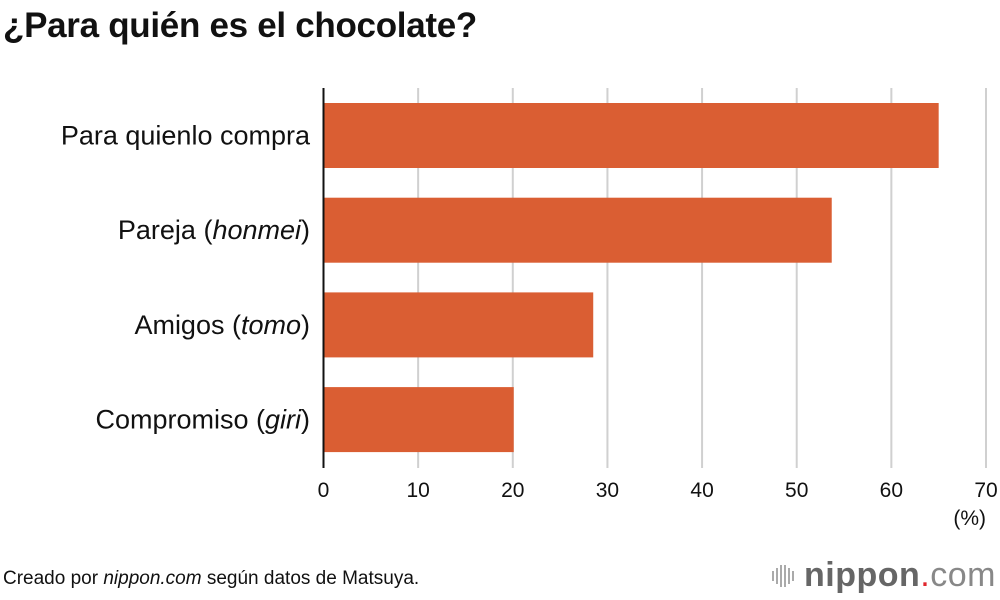  I want to click on nippon-logo: nippon. com, so click(884, 575).